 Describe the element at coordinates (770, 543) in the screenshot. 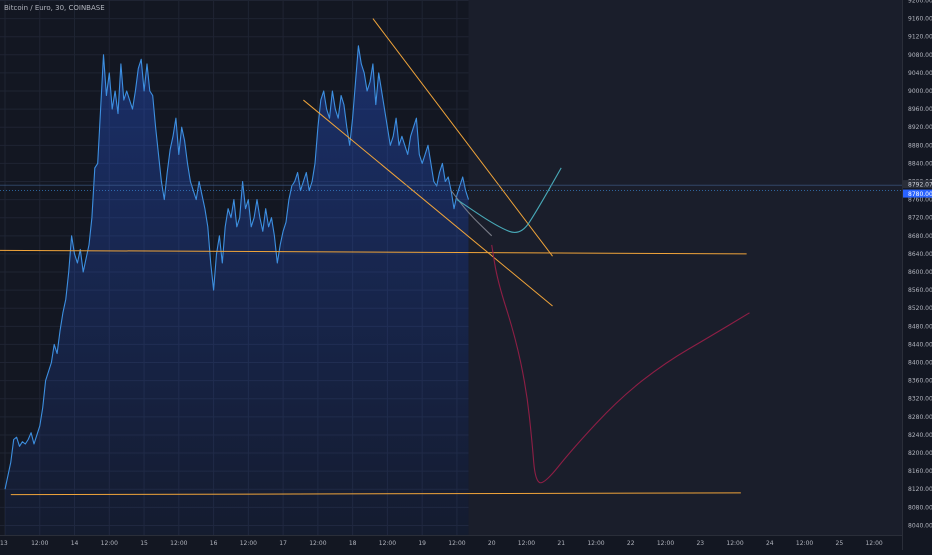

I see `time-tick-label: 24` at that location.